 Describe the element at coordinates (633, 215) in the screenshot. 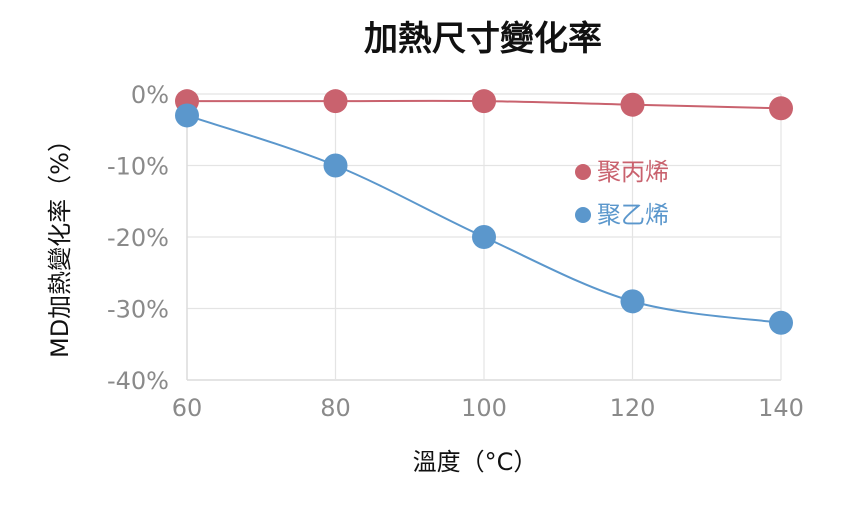

I see `legend-label: 聚乙烯` at that location.